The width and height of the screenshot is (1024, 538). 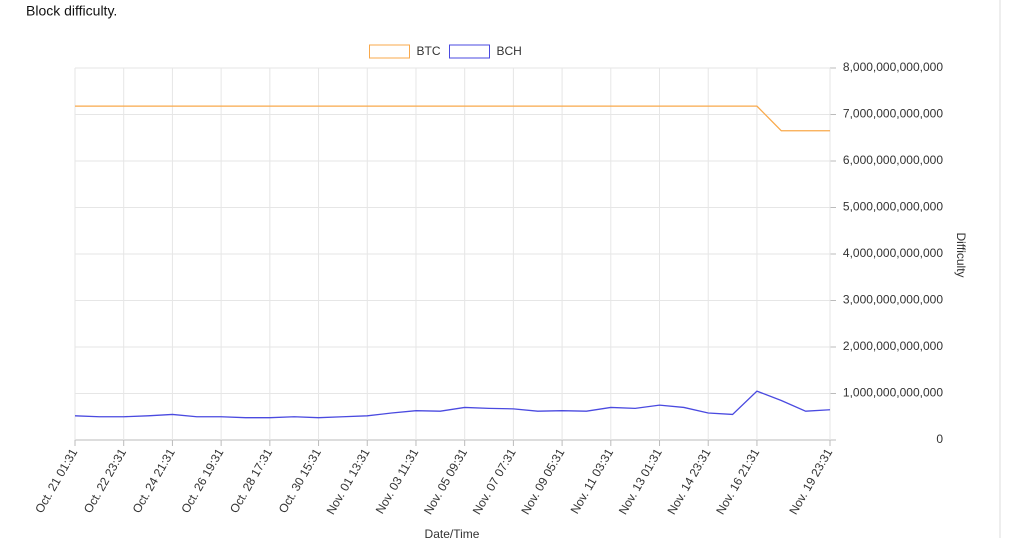 I want to click on y-tick-label: 8,000,000,000,000, so click(x=893, y=67).